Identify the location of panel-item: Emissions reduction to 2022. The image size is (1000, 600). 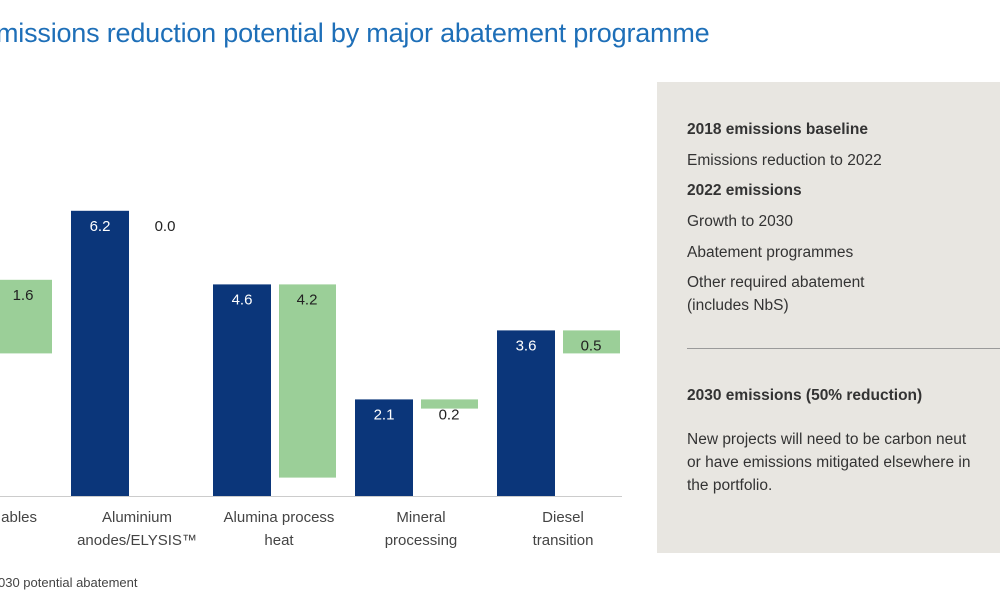
(784, 160).